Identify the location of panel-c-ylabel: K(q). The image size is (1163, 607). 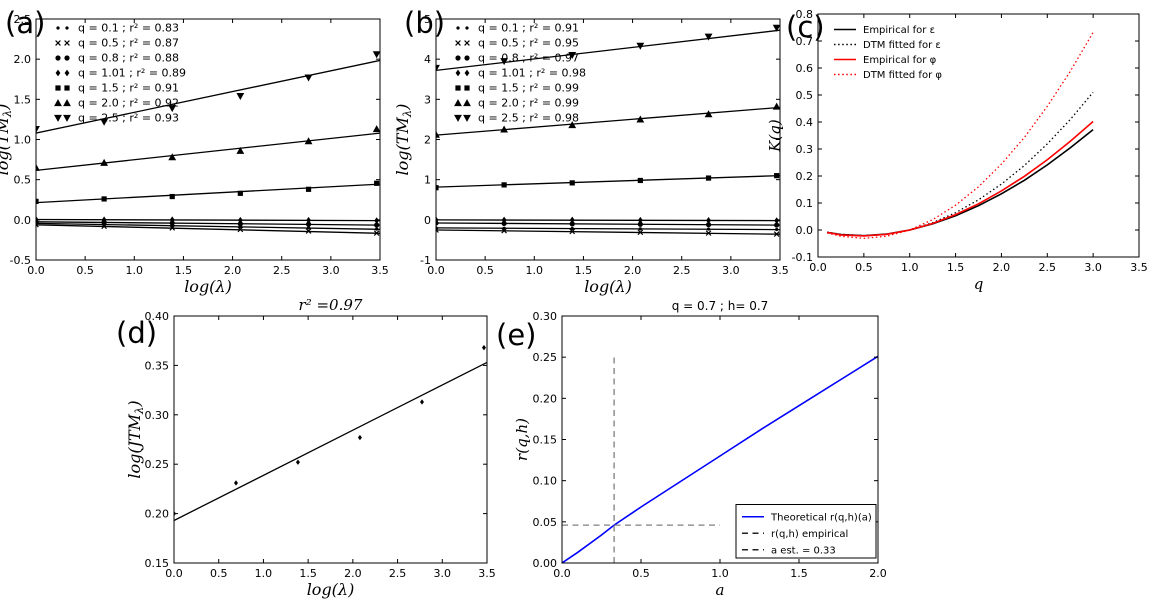
(775, 136).